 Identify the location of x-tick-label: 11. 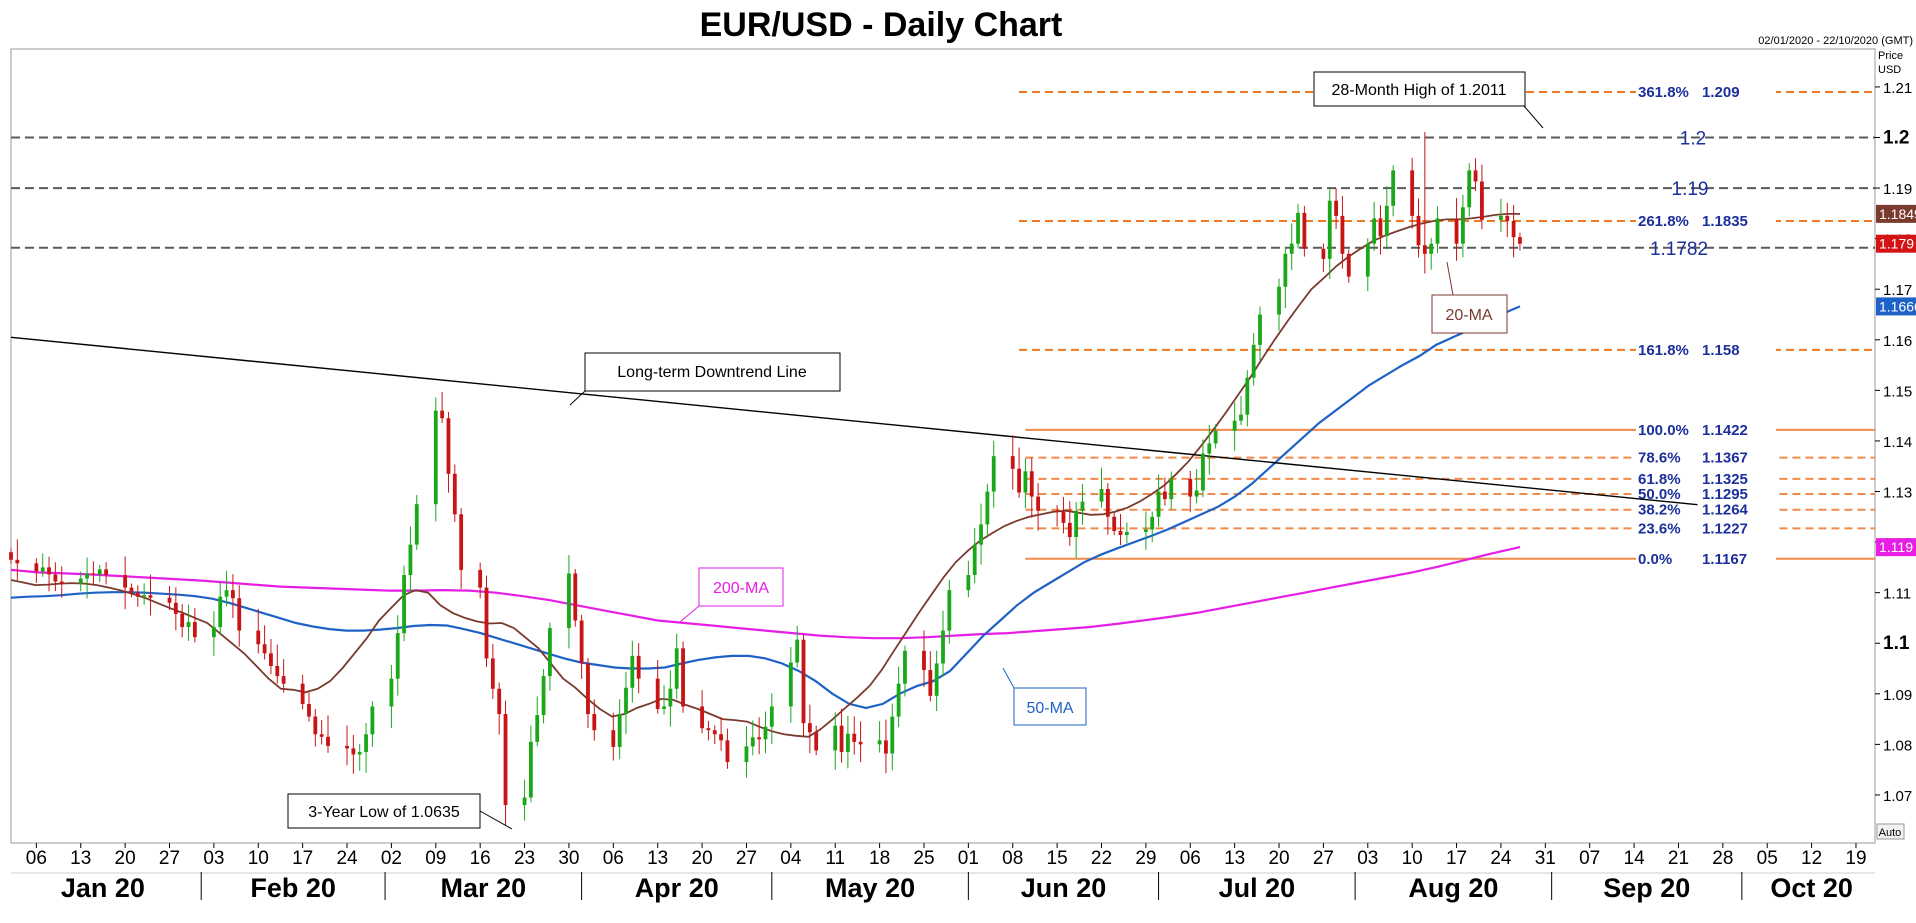
(835, 858).